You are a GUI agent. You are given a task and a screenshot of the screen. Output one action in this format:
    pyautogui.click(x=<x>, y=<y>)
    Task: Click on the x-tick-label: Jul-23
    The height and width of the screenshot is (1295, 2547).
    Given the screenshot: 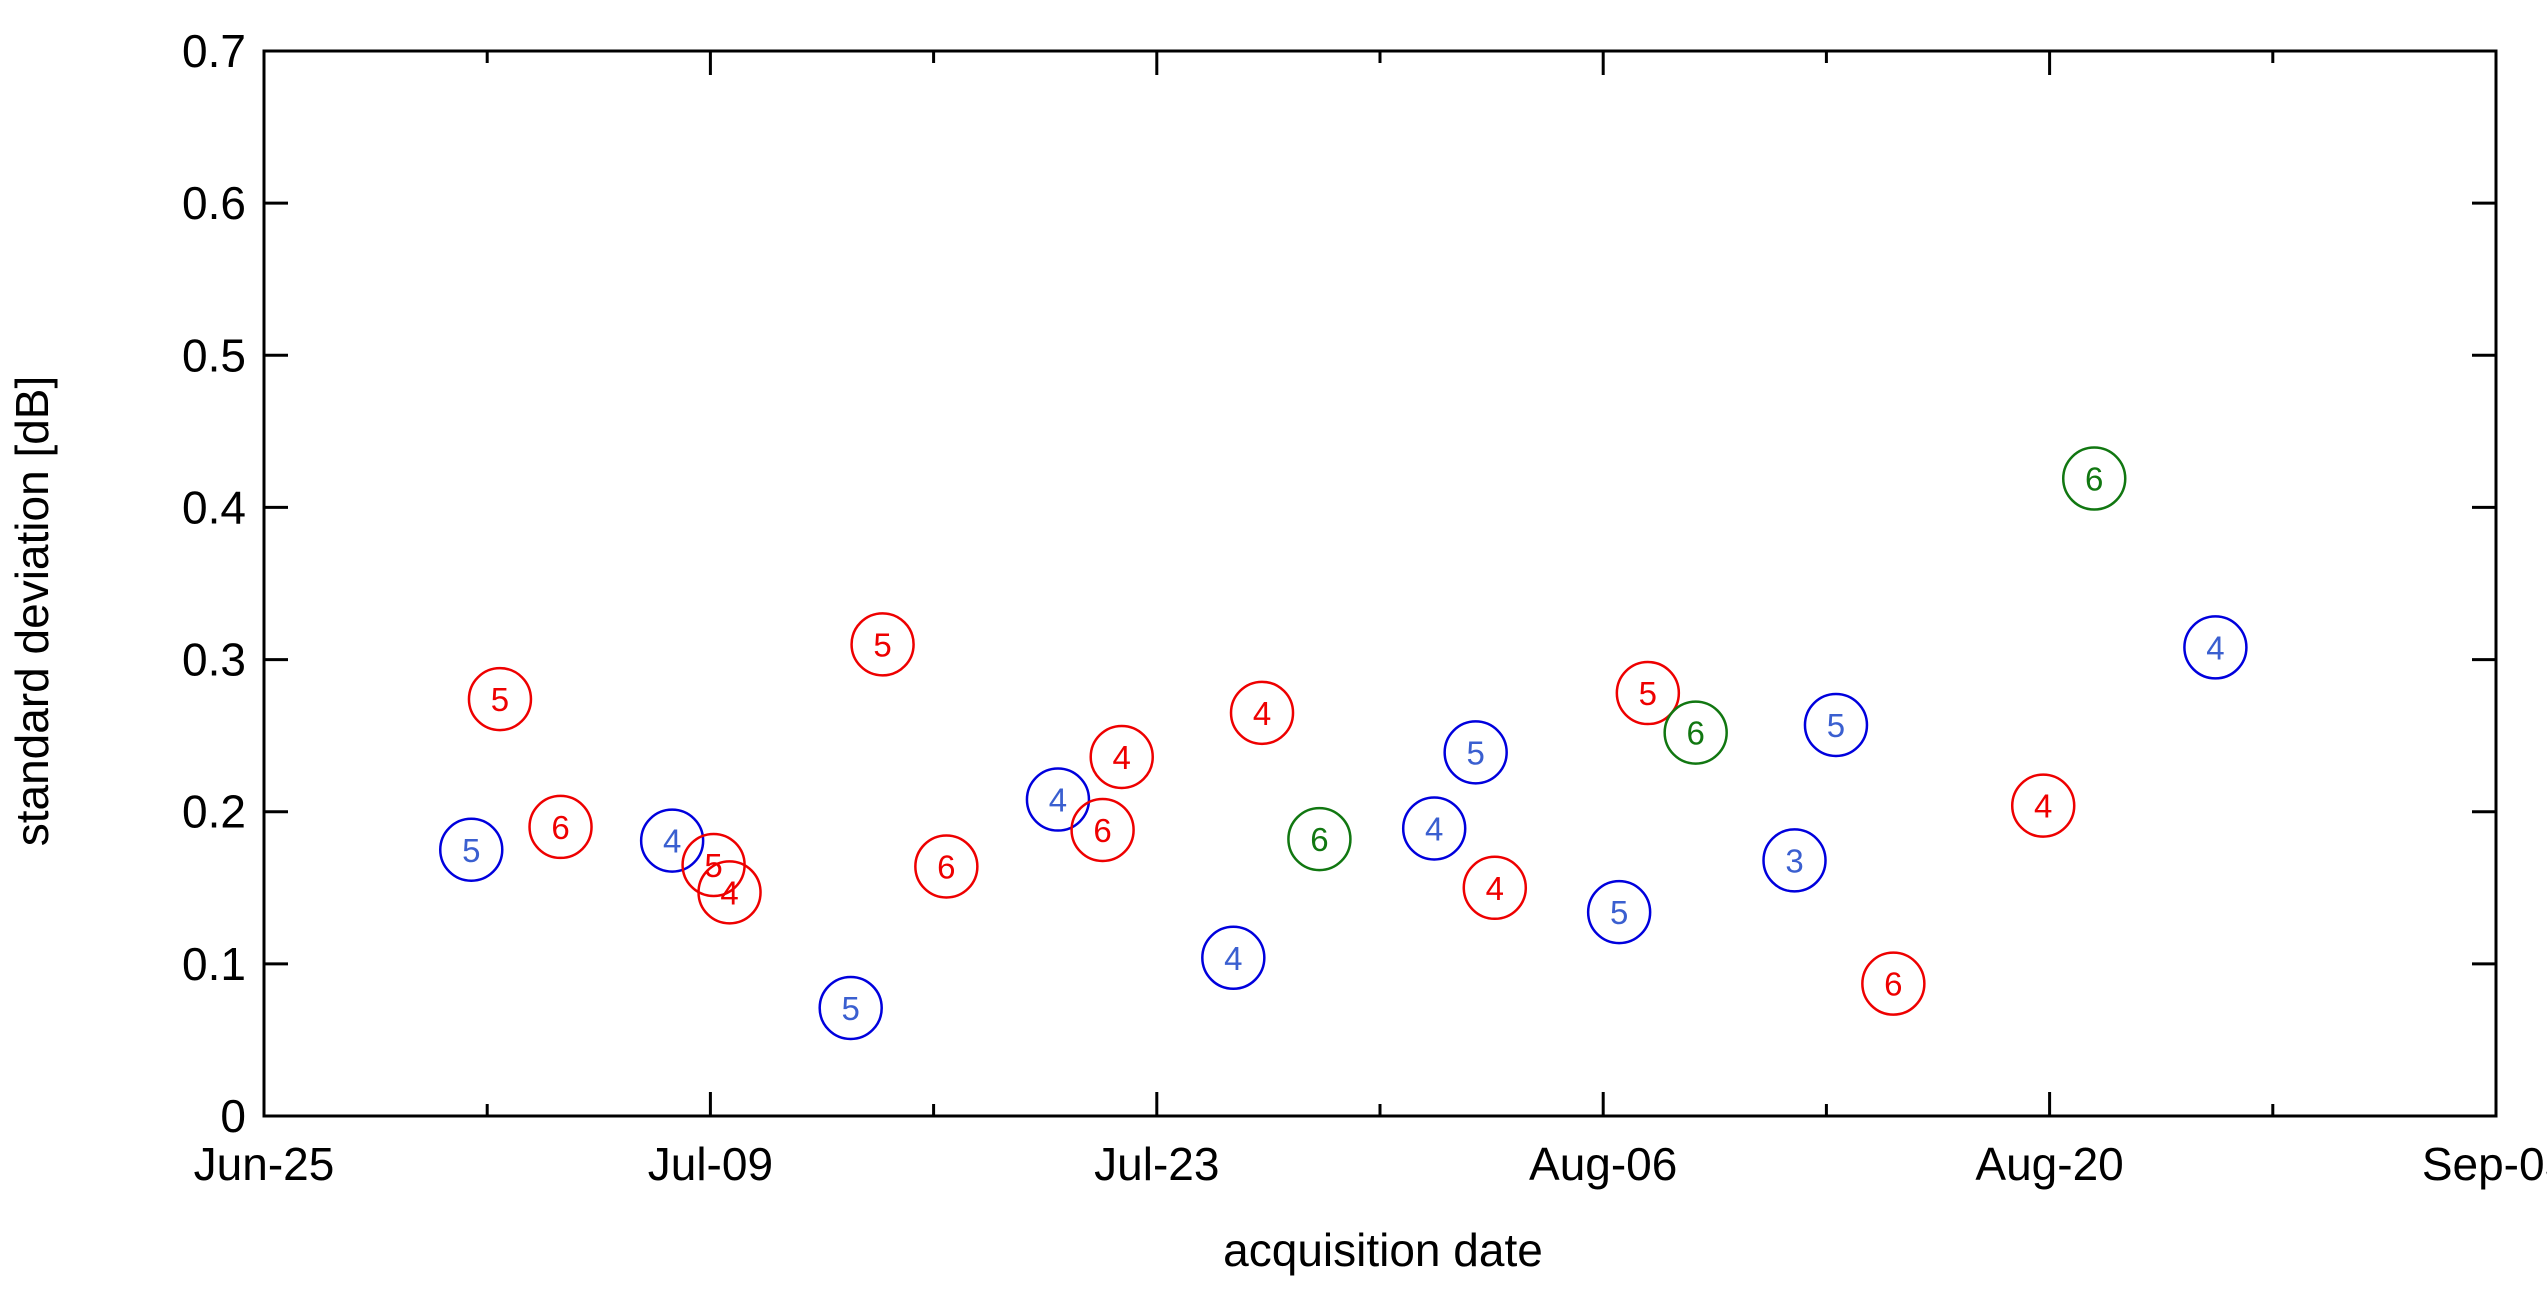 What is the action you would take?
    pyautogui.click(x=1156, y=1164)
    